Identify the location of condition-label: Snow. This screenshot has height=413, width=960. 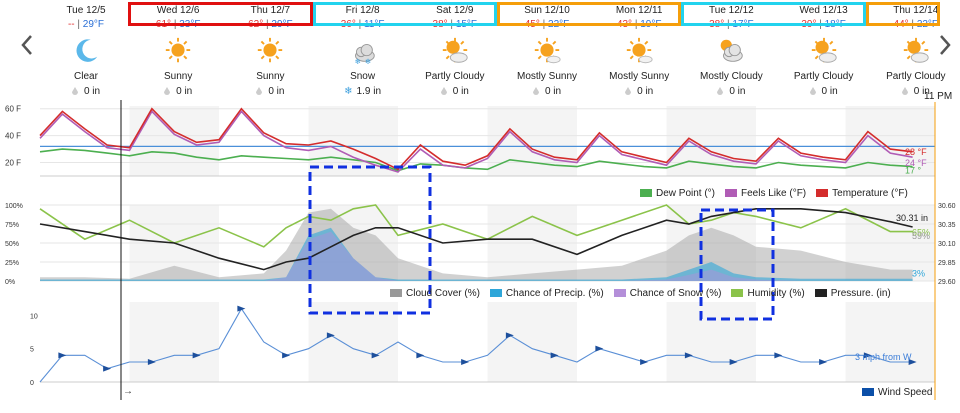
(363, 76).